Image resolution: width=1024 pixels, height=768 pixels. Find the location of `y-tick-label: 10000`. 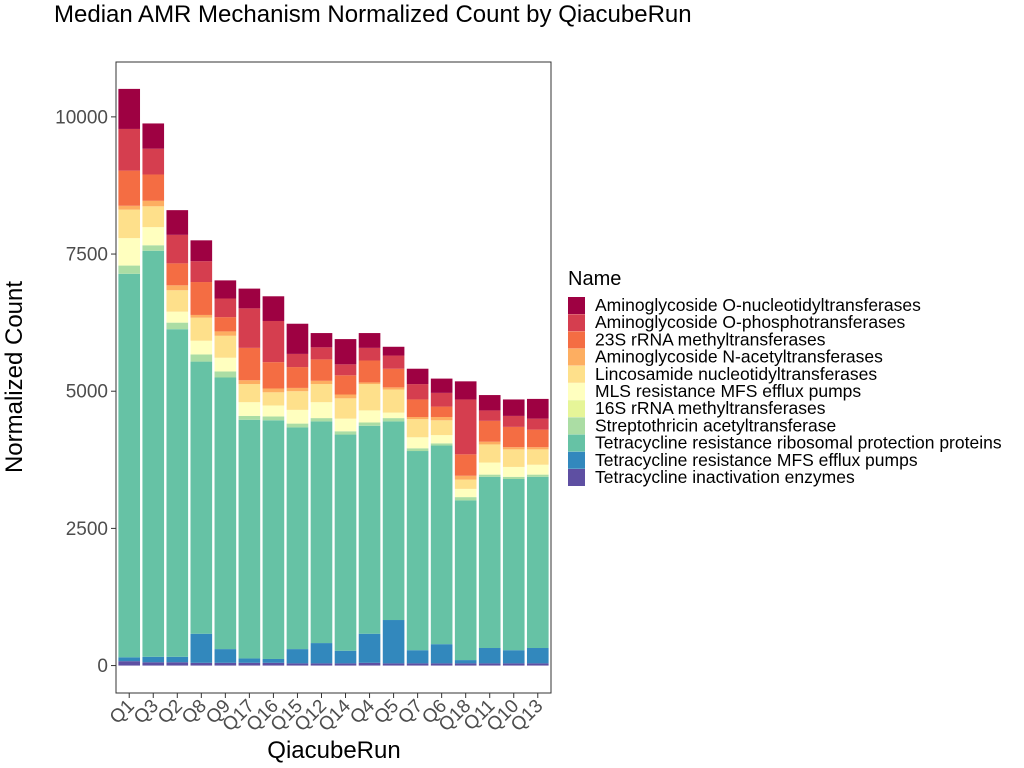

y-tick-label: 10000 is located at coordinates (81, 117).